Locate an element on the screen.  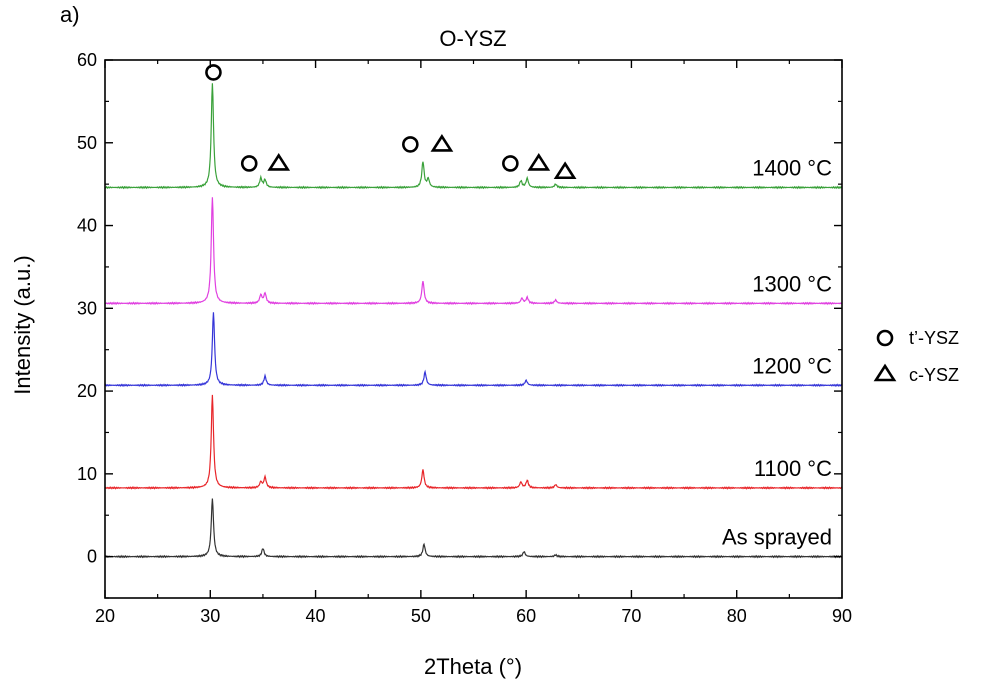
series-label: As sprayed is located at coordinates (777, 537).